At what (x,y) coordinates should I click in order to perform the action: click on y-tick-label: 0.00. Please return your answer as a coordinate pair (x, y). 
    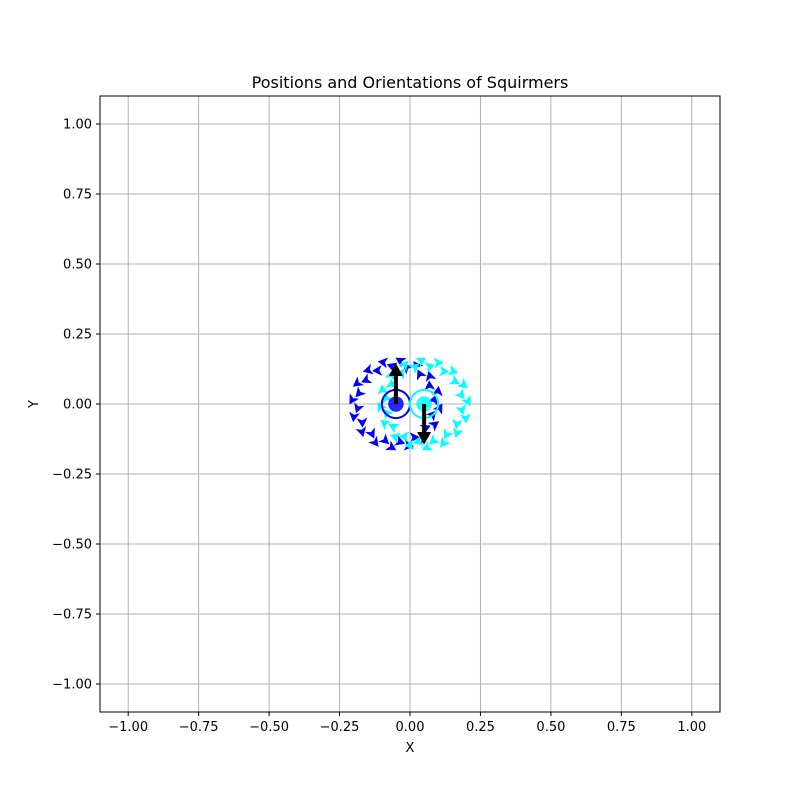
    Looking at the image, I should click on (77, 405).